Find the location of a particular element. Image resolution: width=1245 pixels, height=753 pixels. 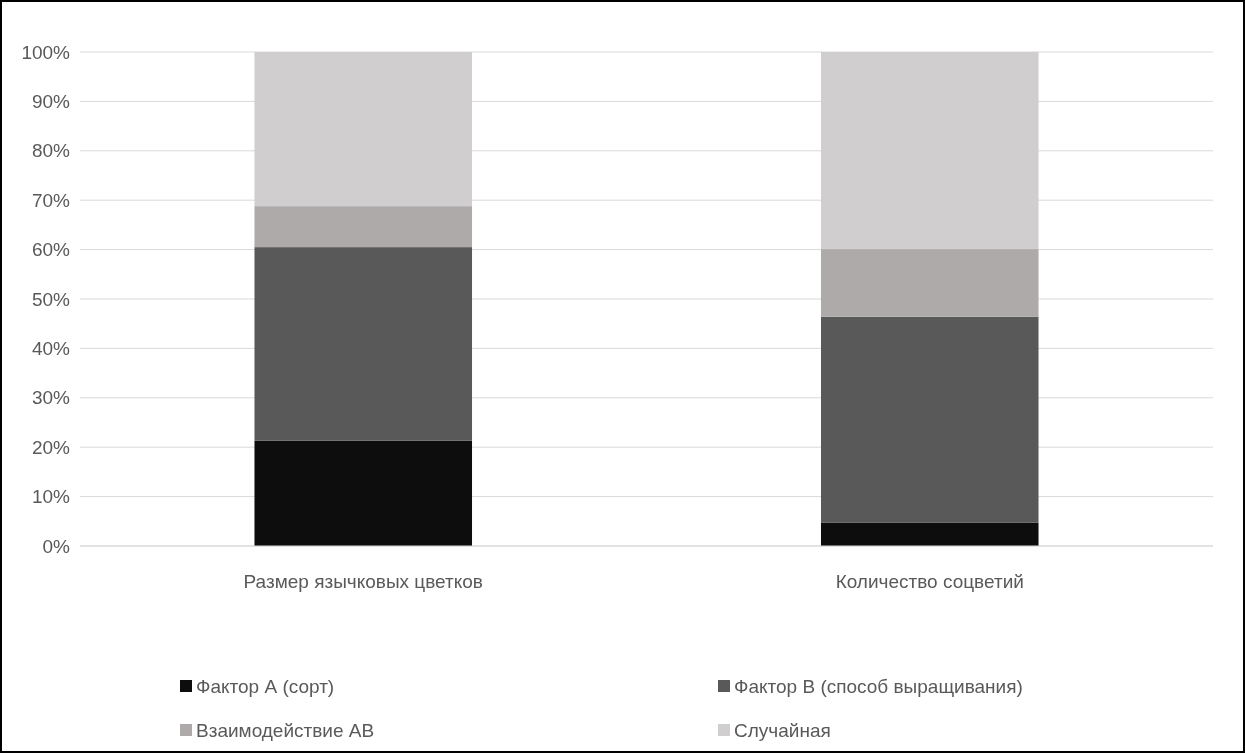

y-tick-label: 80% is located at coordinates (51, 151).